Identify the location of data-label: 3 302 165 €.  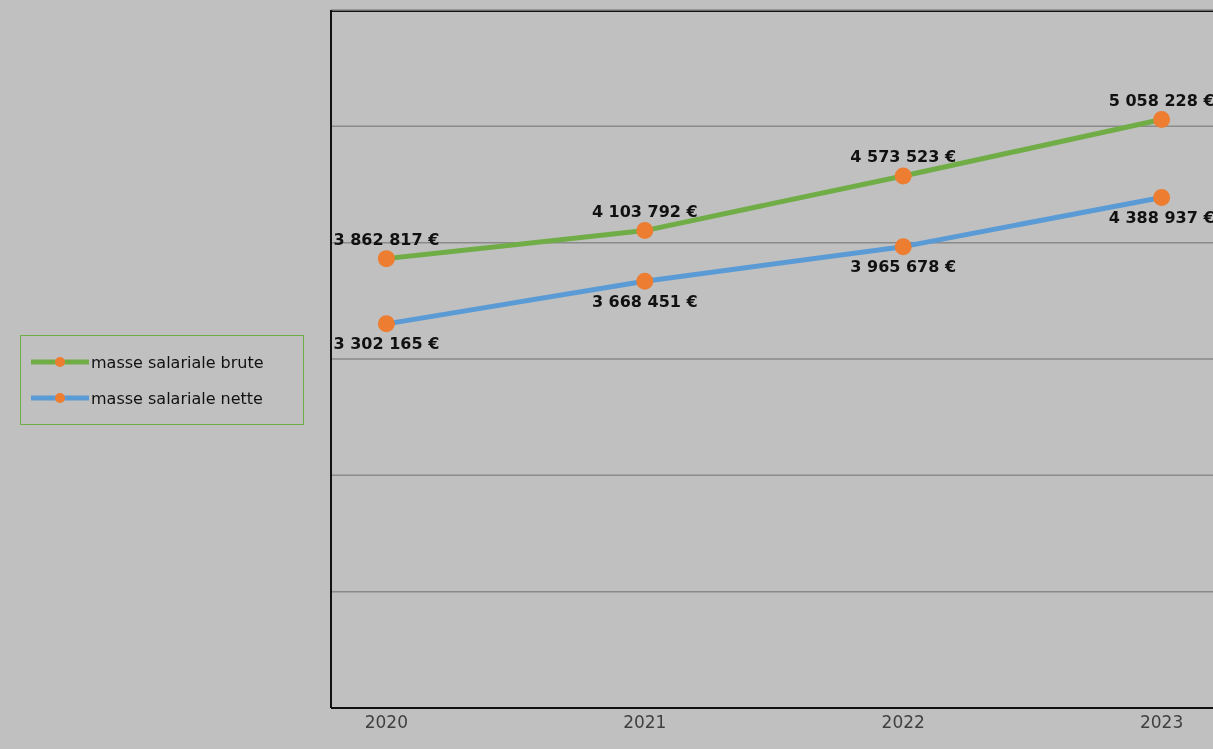
(386, 344).